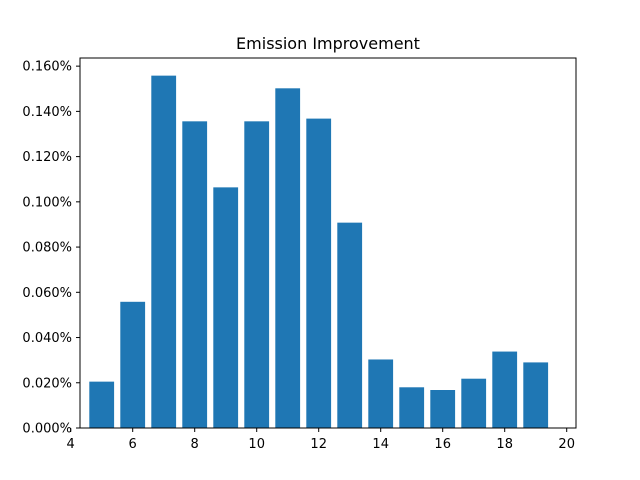  I want to click on x-tick-label: 20, so click(566, 444).